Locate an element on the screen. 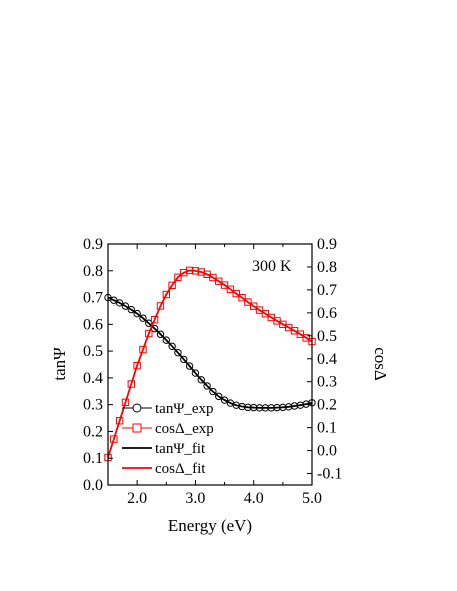 Image resolution: width=457 pixels, height=591 pixels. y-right-tick-label: 0.7 is located at coordinates (327, 290).